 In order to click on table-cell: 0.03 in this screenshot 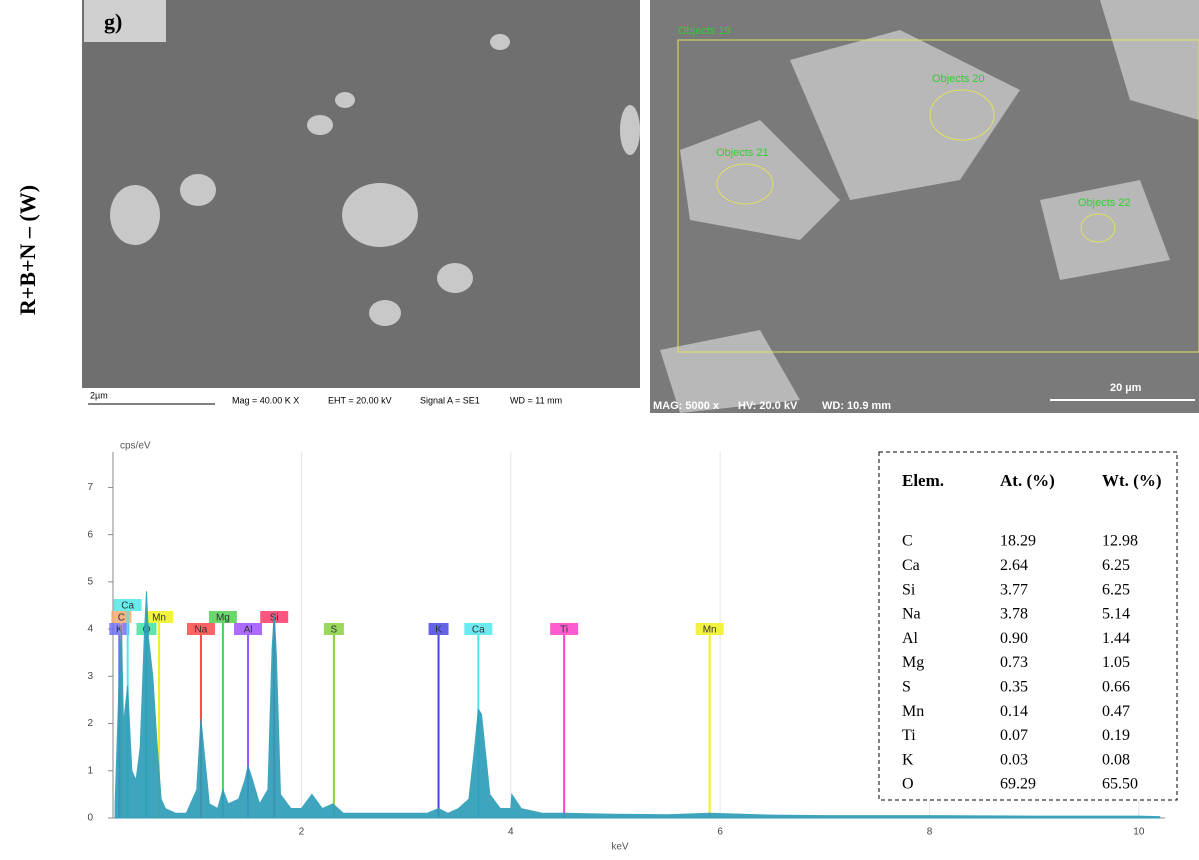, I will do `click(1014, 759)`.